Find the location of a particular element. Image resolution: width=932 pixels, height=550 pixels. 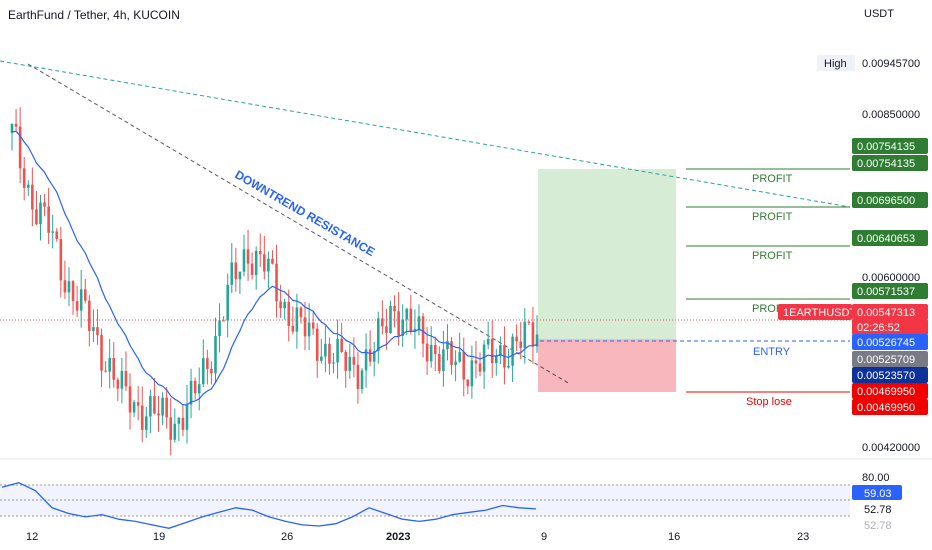

profit-zone is located at coordinates (607, 254).